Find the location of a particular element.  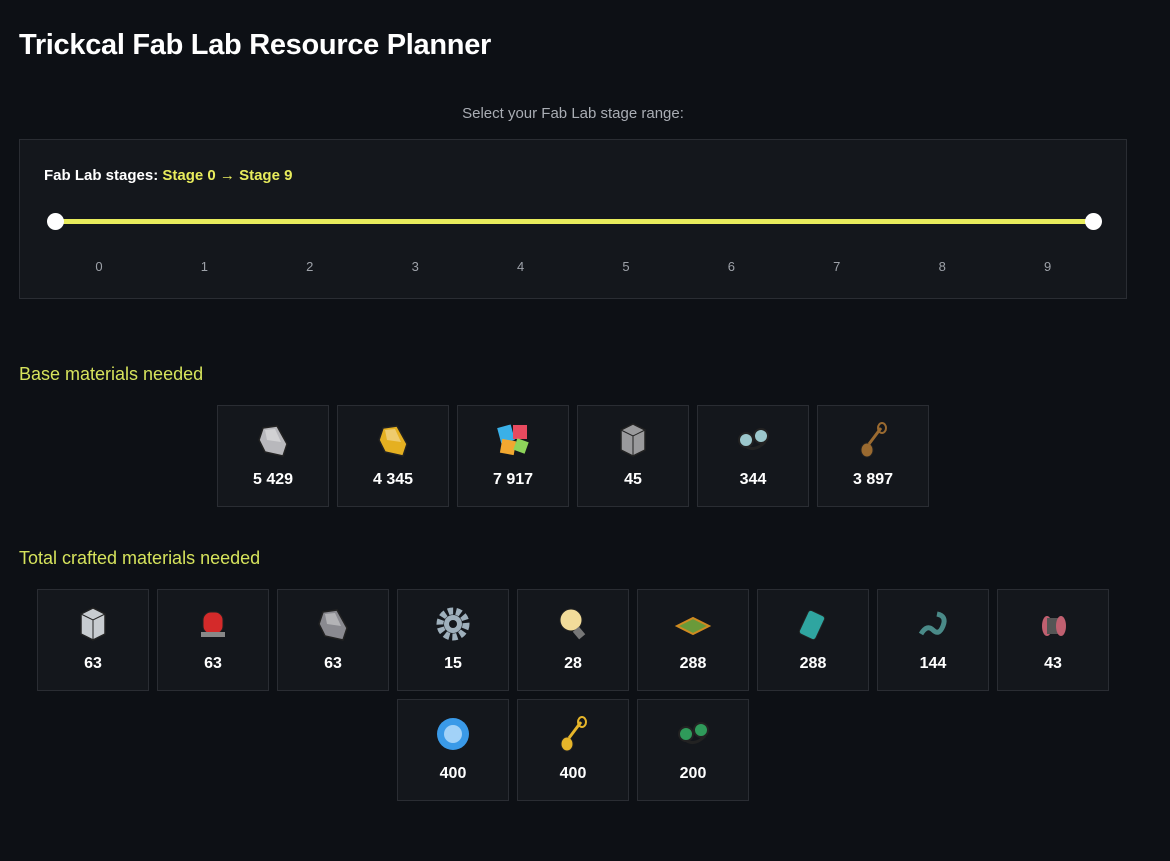

colored-paper-icon is located at coordinates (513, 440).